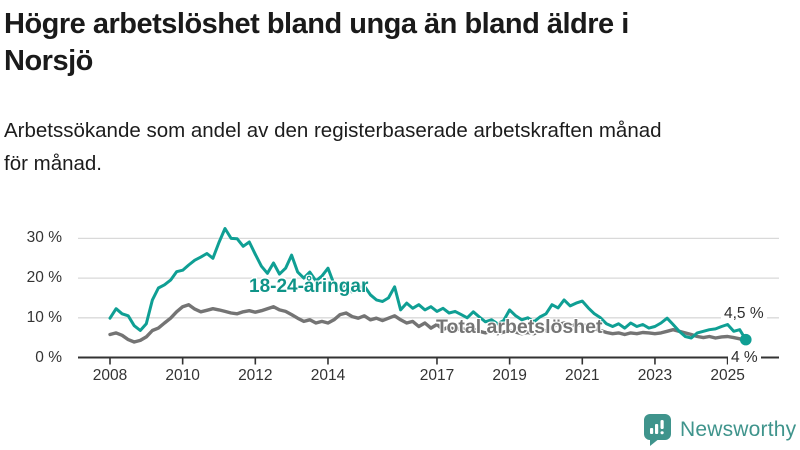  Describe the element at coordinates (53, 163) in the screenshot. I see `subtitle-line-2: för månad.` at that location.